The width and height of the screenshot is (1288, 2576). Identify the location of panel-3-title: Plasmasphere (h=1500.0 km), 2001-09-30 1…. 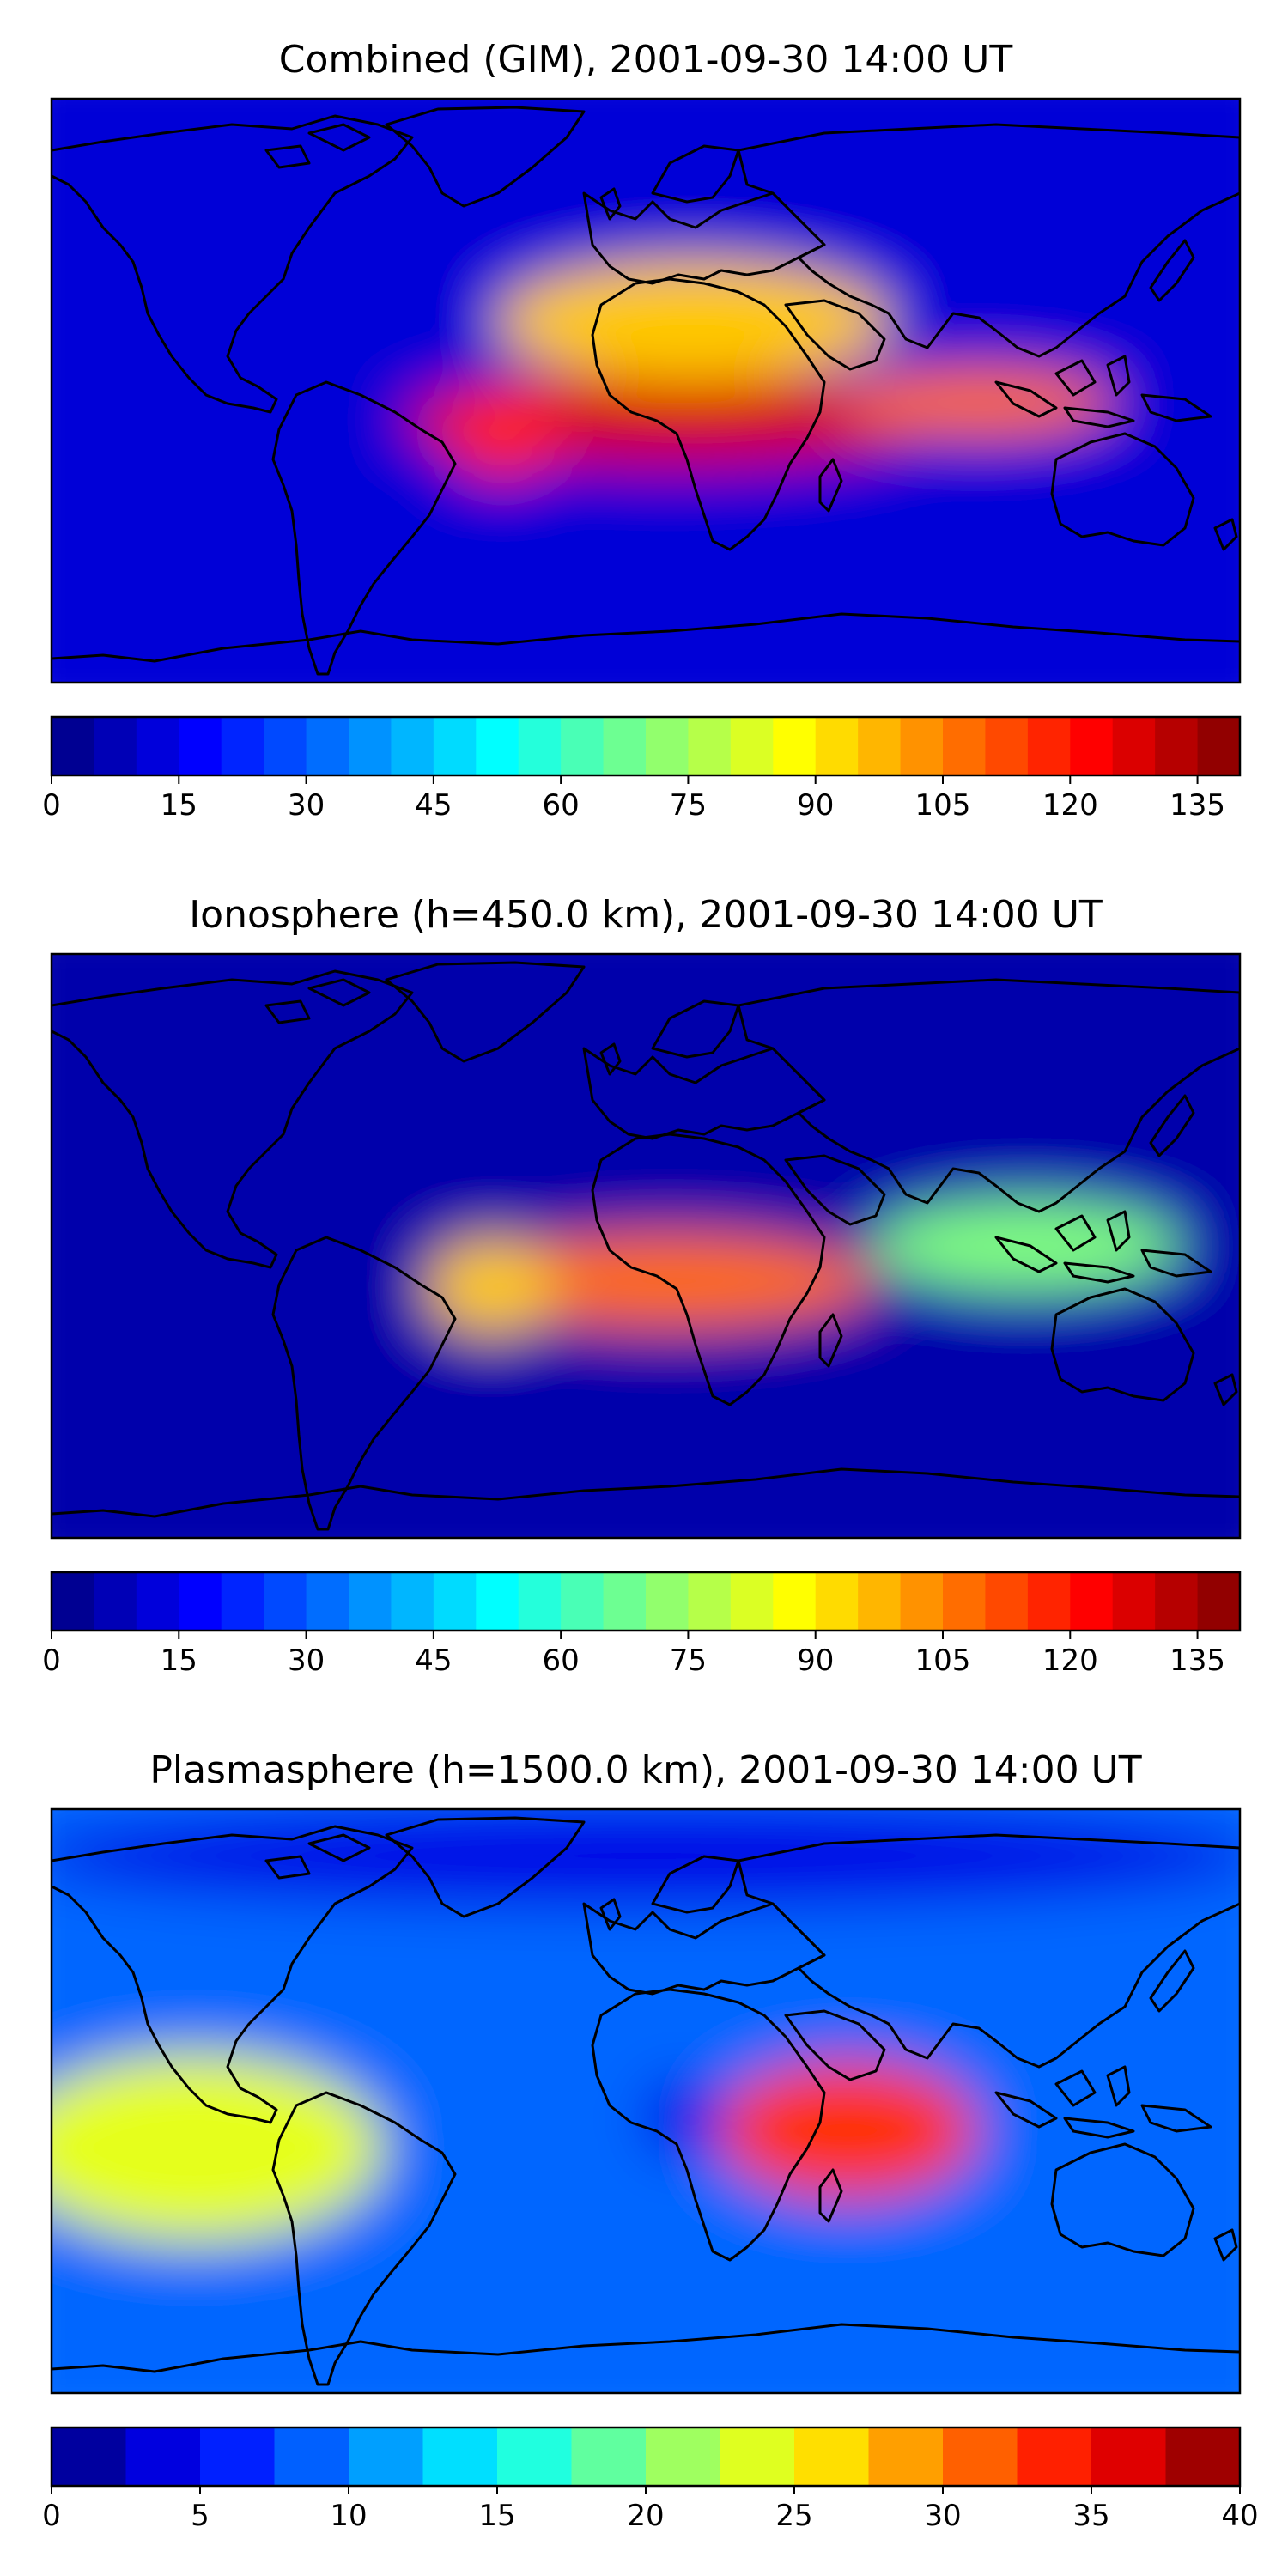
(645, 1770).